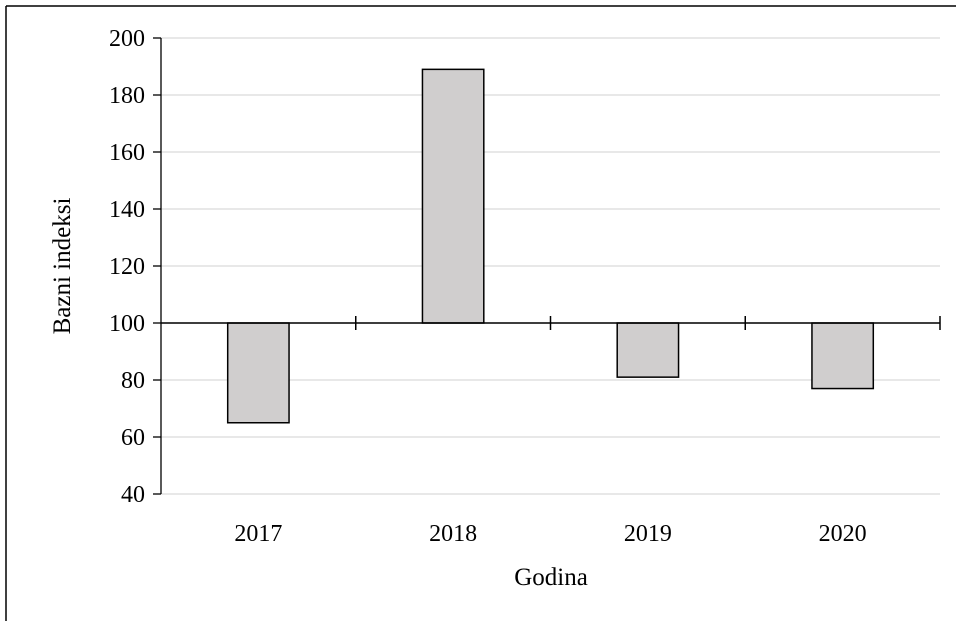  Describe the element at coordinates (843, 534) in the screenshot. I see `x-tick-label: 2020` at that location.